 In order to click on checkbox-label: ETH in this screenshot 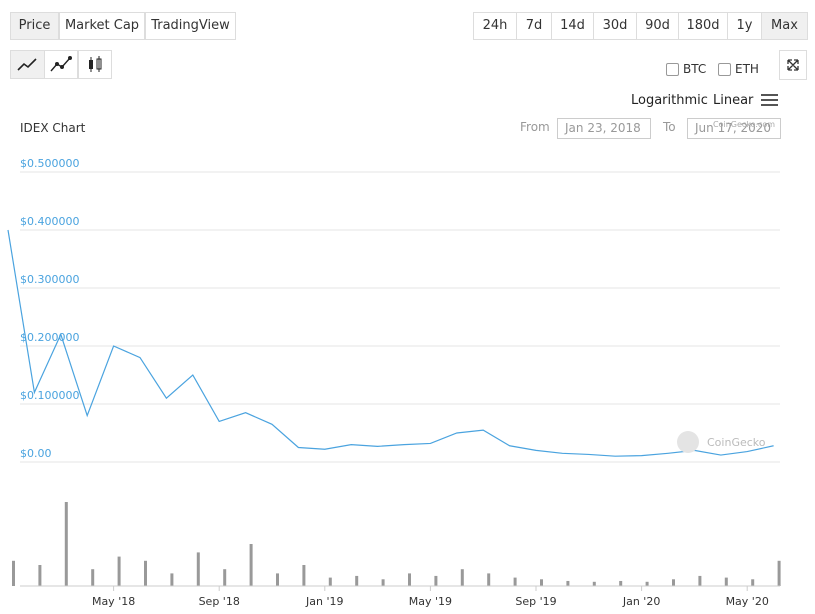, I will do `click(747, 69)`.